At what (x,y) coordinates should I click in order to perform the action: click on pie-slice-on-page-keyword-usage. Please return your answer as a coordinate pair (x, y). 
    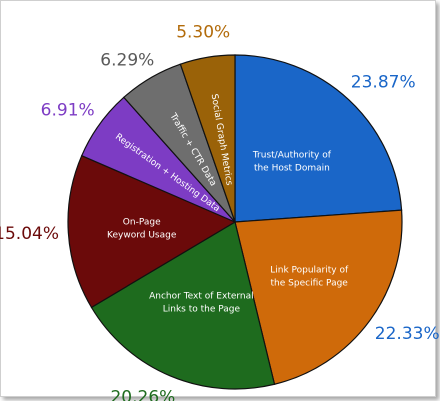
    Looking at the image, I should click on (152, 231).